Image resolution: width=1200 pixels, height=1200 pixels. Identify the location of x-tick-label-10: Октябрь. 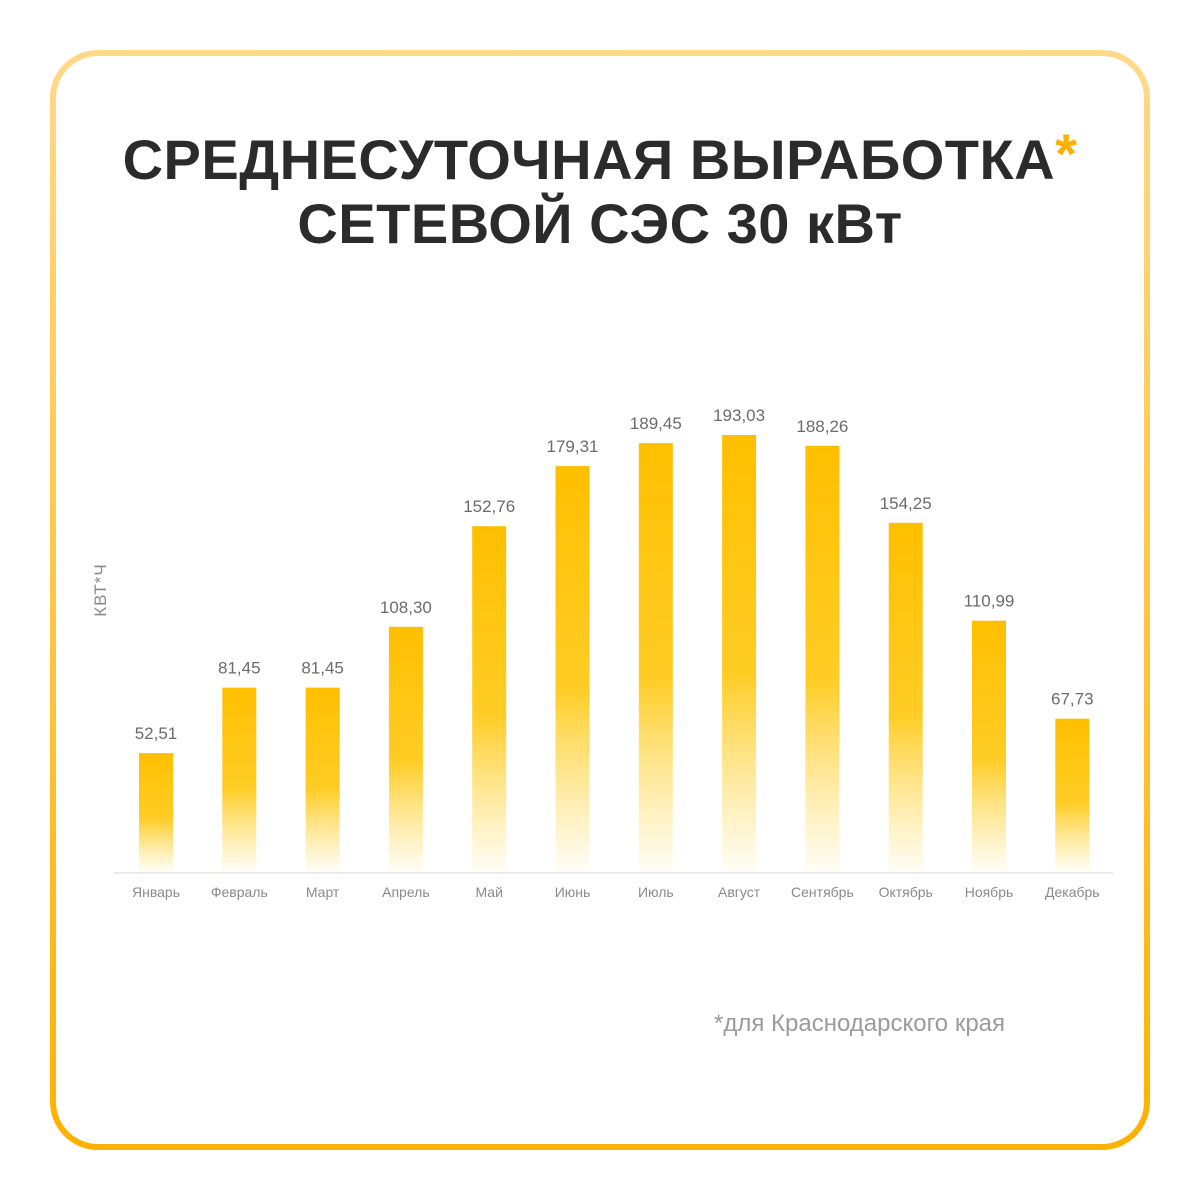
(906, 892).